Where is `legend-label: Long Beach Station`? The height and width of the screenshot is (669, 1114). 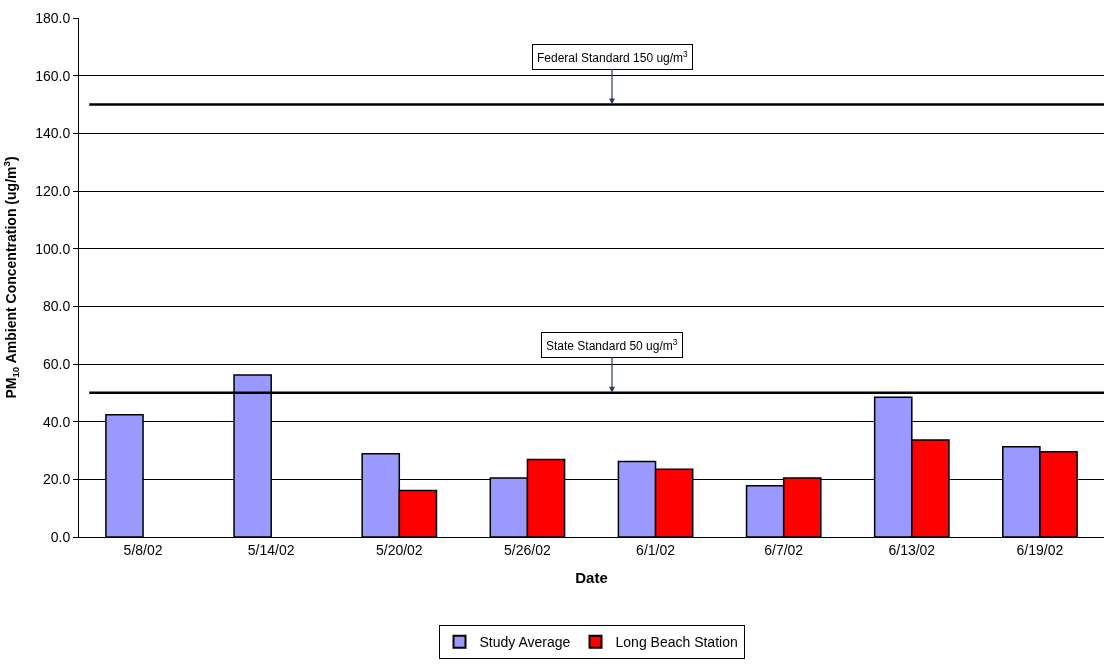 legend-label: Long Beach Station is located at coordinates (676, 642).